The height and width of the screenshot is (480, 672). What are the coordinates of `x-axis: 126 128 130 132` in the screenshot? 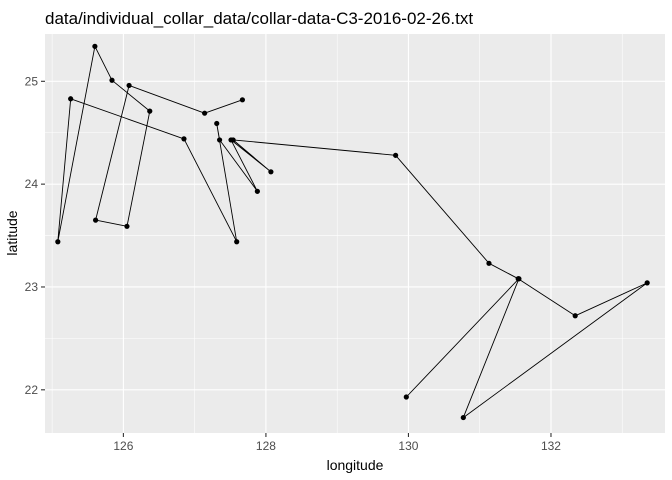 It's located at (337, 443).